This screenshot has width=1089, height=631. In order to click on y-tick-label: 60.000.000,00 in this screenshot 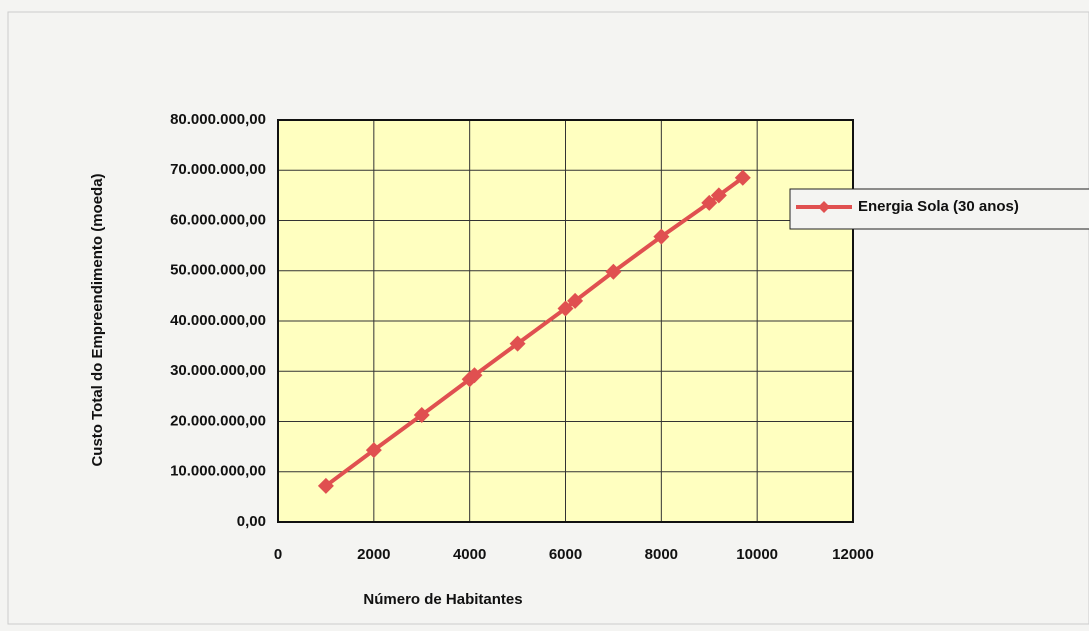, I will do `click(218, 219)`.